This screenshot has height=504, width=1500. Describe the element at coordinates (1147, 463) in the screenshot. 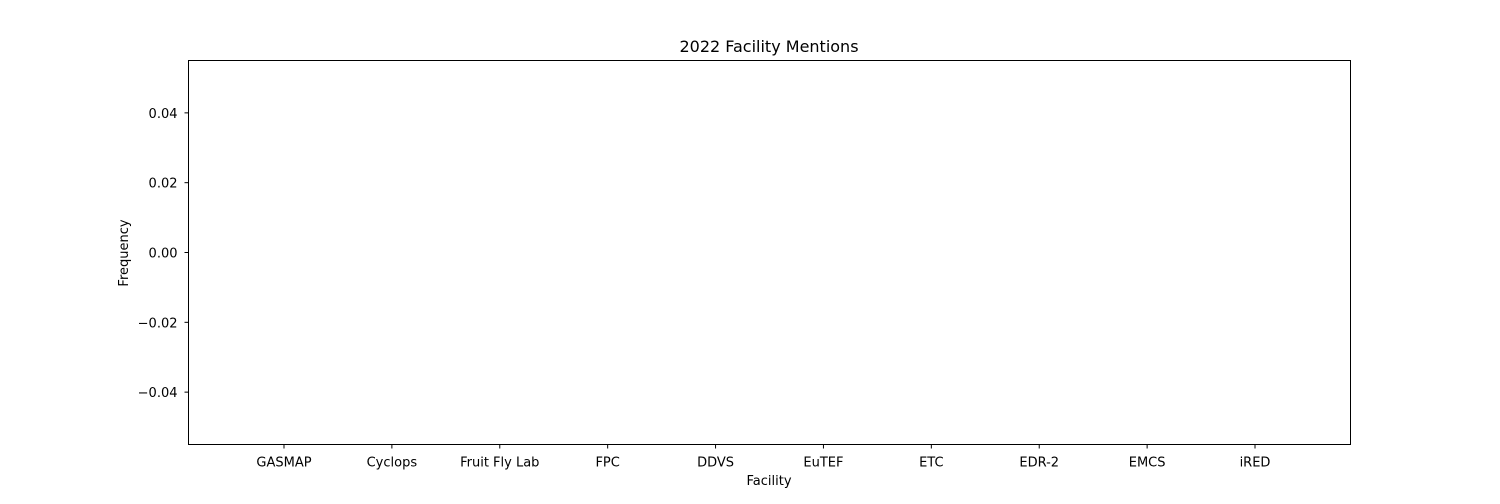

I see `x-tick-label: EMCS` at that location.